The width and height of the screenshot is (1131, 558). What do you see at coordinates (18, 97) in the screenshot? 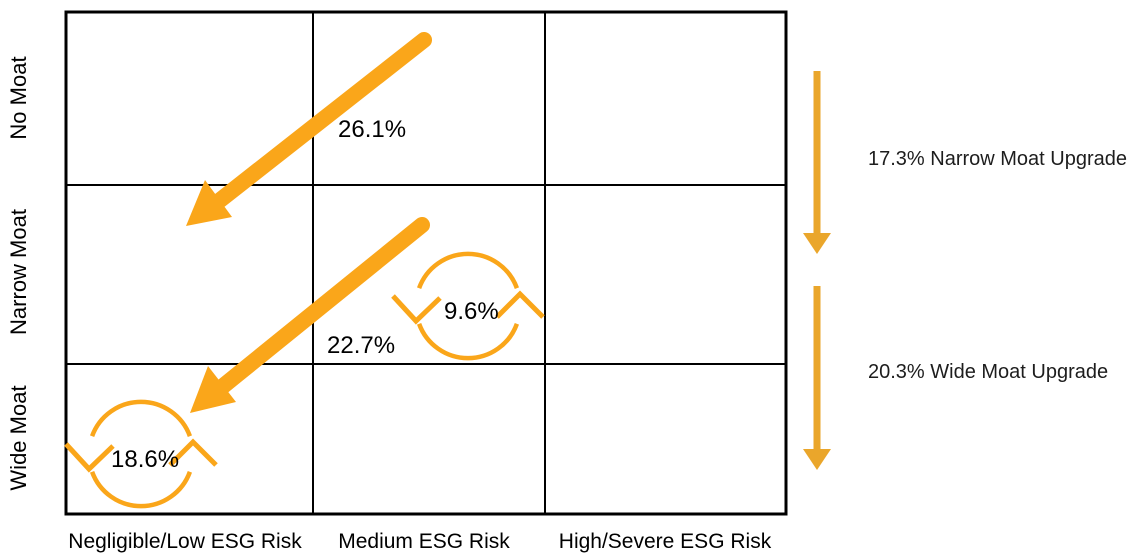
I see `row-label-no-moat: No Moat` at bounding box center [18, 97].